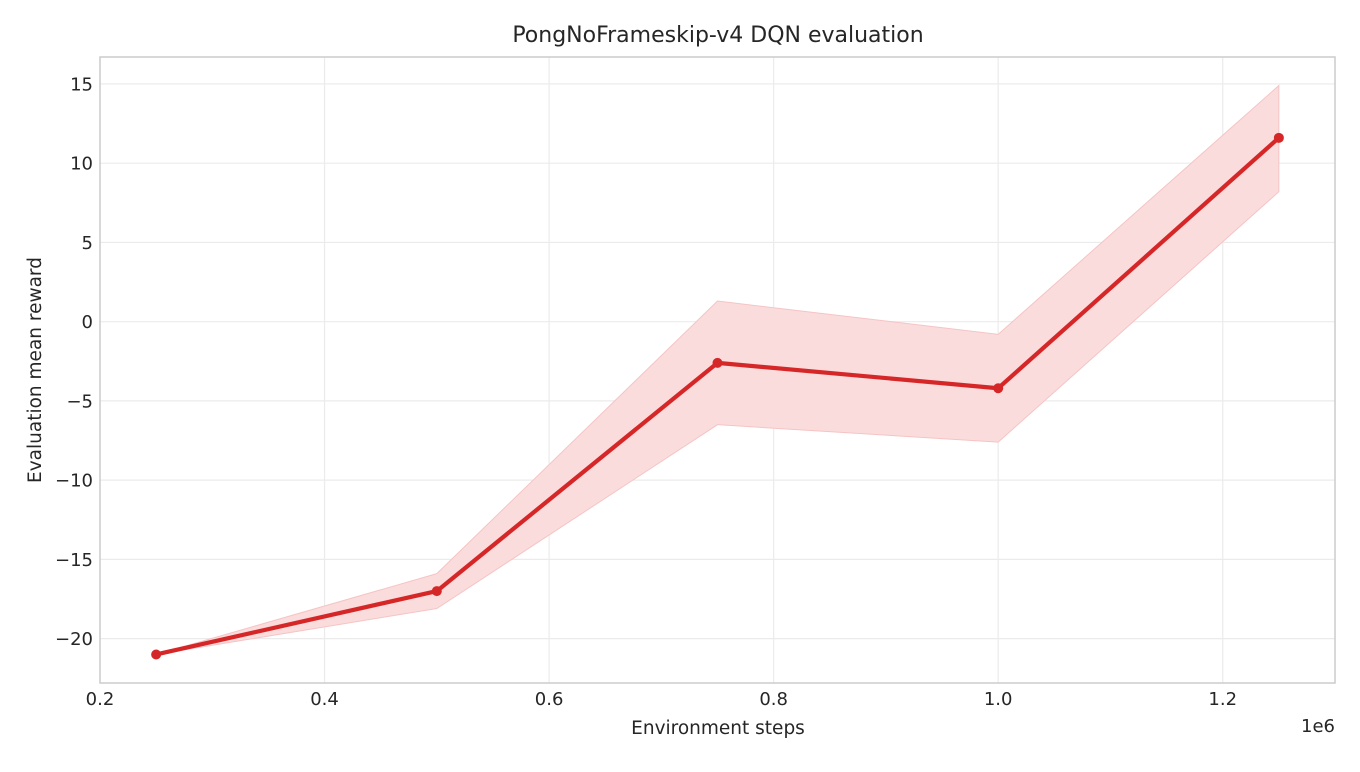 The image size is (1360, 772). Describe the element at coordinates (74, 362) in the screenshot. I see `y-tick-labels: −20 −15 −10 −5 0 5 10 15` at that location.